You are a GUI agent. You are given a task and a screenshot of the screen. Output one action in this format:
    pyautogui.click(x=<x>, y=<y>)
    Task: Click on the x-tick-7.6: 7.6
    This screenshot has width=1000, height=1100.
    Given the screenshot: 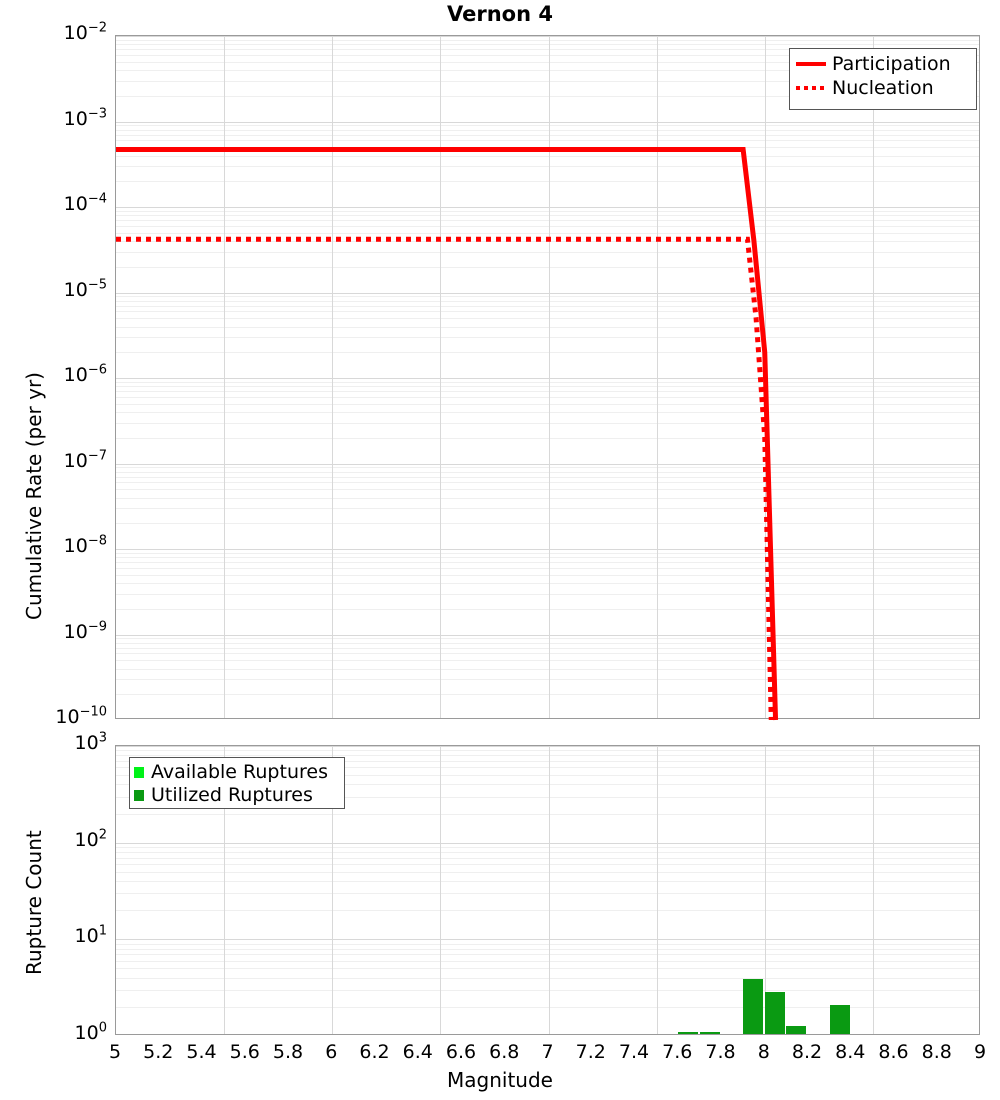 What is the action you would take?
    pyautogui.click(x=677, y=1052)
    